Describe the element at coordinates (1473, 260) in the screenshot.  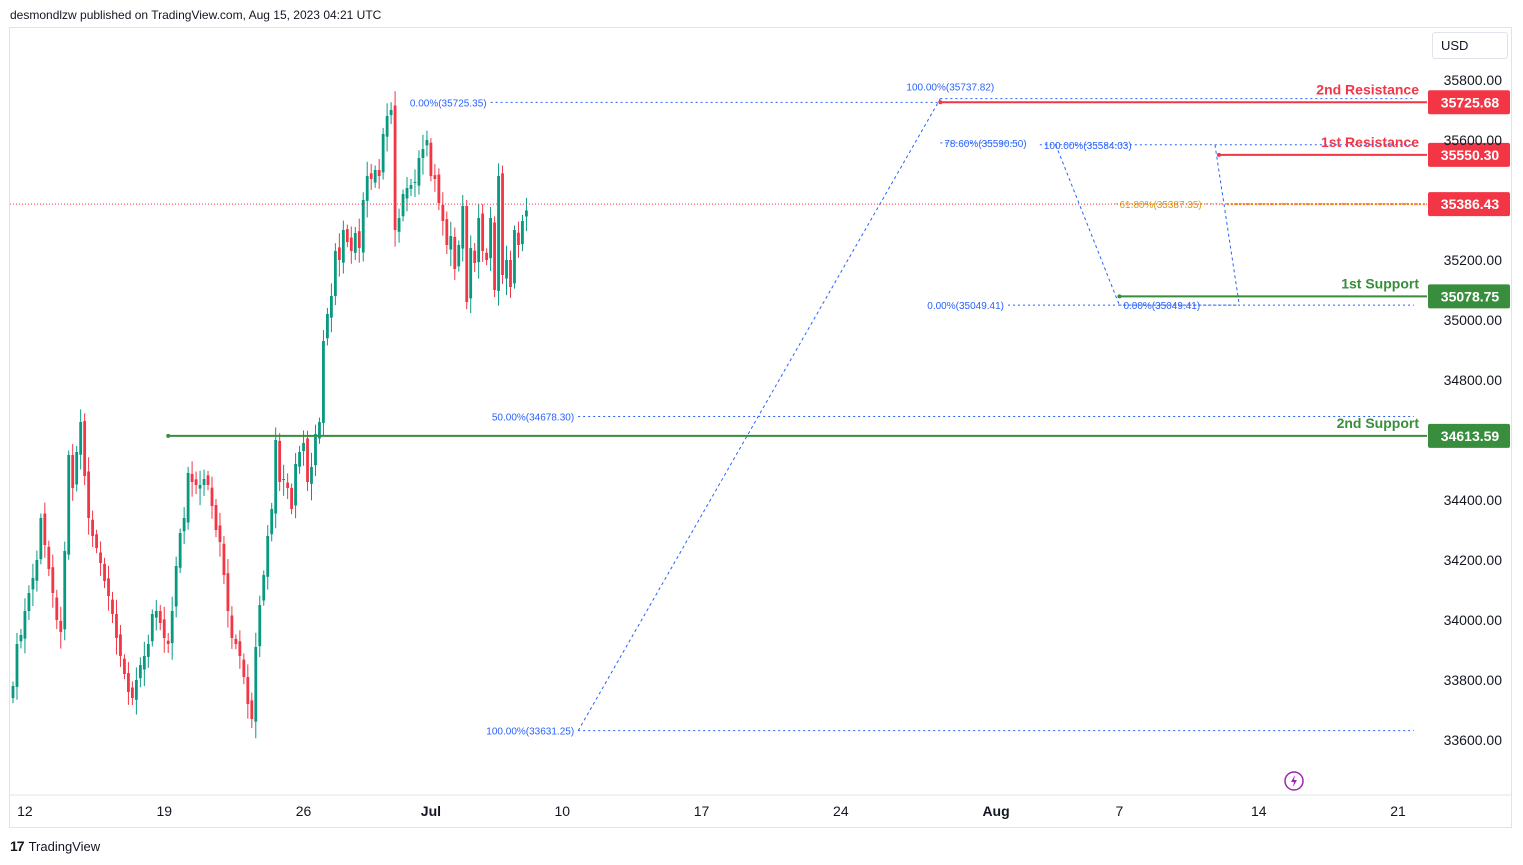
I see `y-tick-label: 35200.00` at that location.